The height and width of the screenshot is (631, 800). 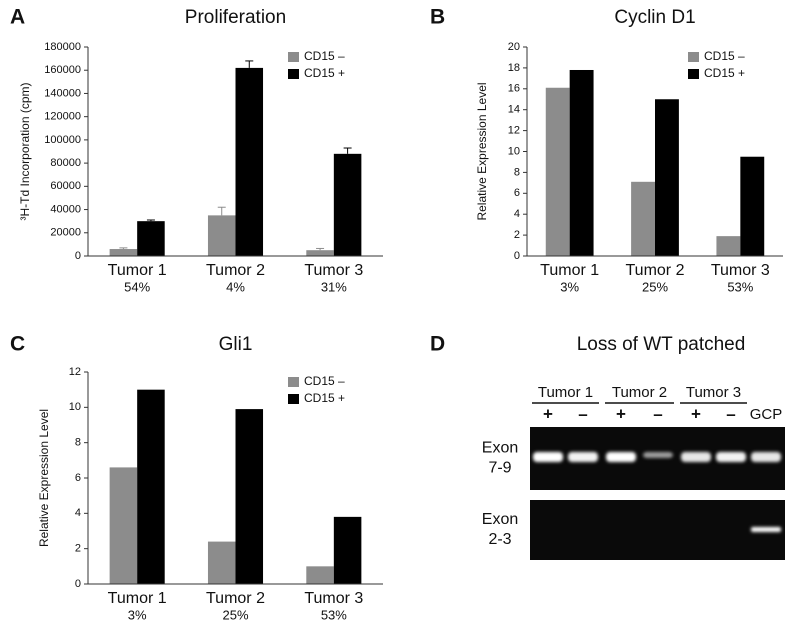 What do you see at coordinates (62, 70) in the screenshot?
I see `y-tick-label: 160000` at bounding box center [62, 70].